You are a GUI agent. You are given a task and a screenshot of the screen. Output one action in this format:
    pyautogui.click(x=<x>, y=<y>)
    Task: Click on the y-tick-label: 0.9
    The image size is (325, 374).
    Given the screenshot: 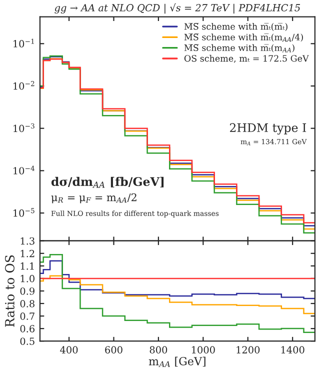 What is the action you would take?
    pyautogui.click(x=27, y=291)
    